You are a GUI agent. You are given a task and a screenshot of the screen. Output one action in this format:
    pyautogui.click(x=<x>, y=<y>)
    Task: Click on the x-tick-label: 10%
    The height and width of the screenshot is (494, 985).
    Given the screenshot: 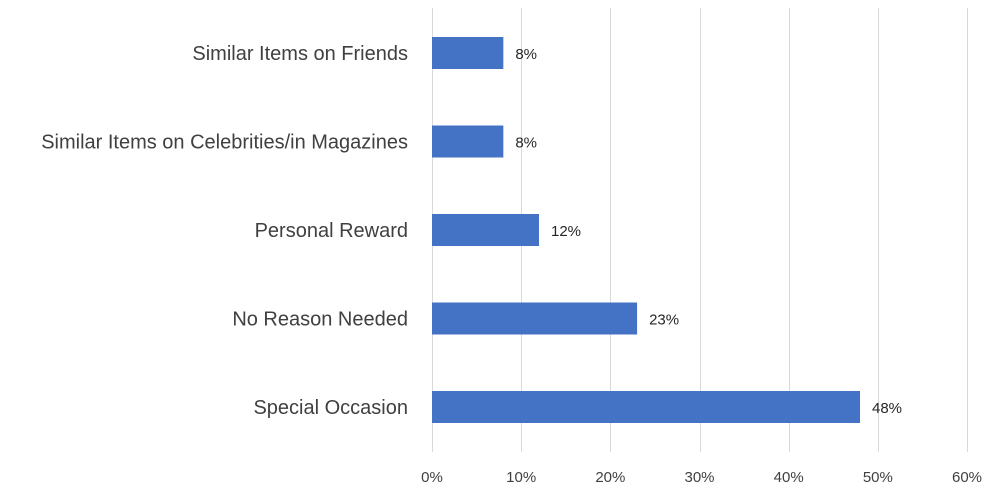 What is the action you would take?
    pyautogui.click(x=521, y=477)
    